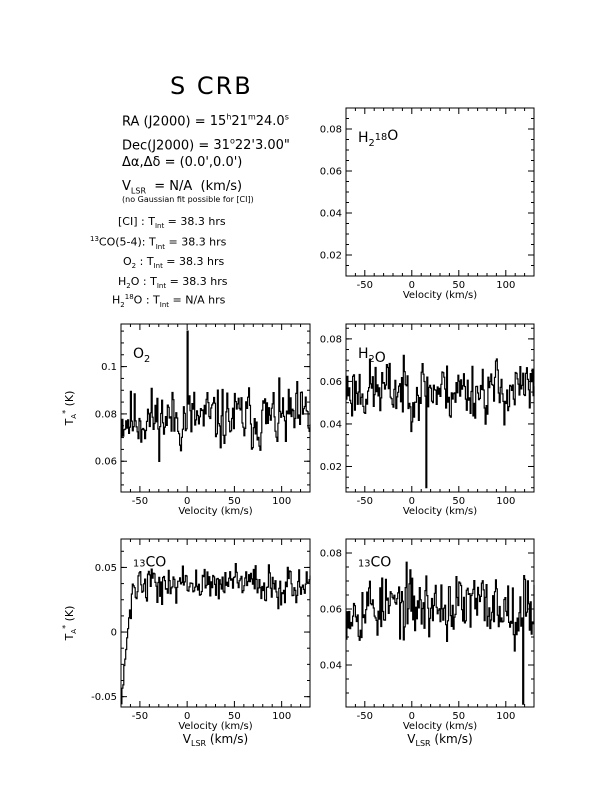 Image resolution: width=612 pixels, height=792 pixels. I want to click on species-label: O2, so click(141, 355).